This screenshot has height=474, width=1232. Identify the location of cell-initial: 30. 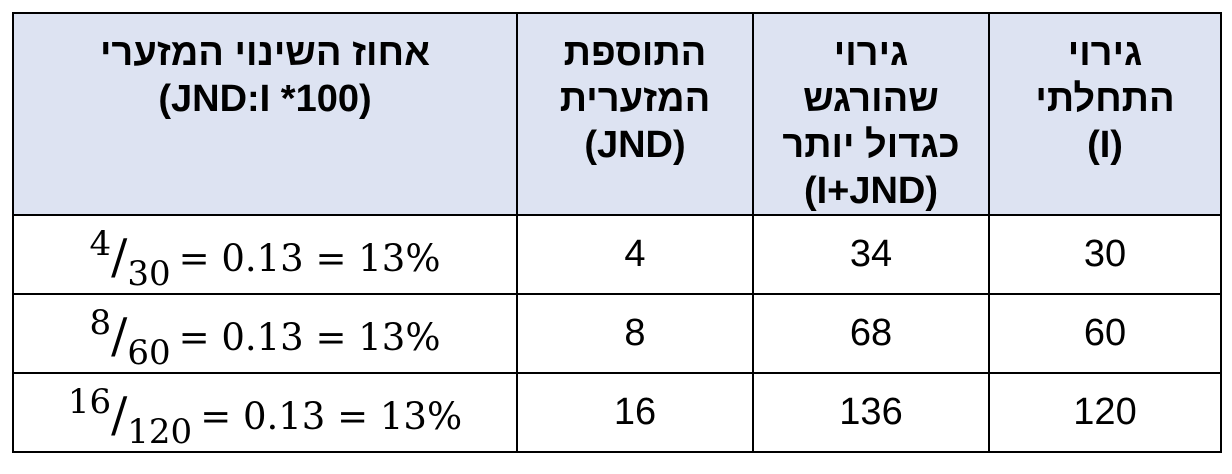
(1105, 254).